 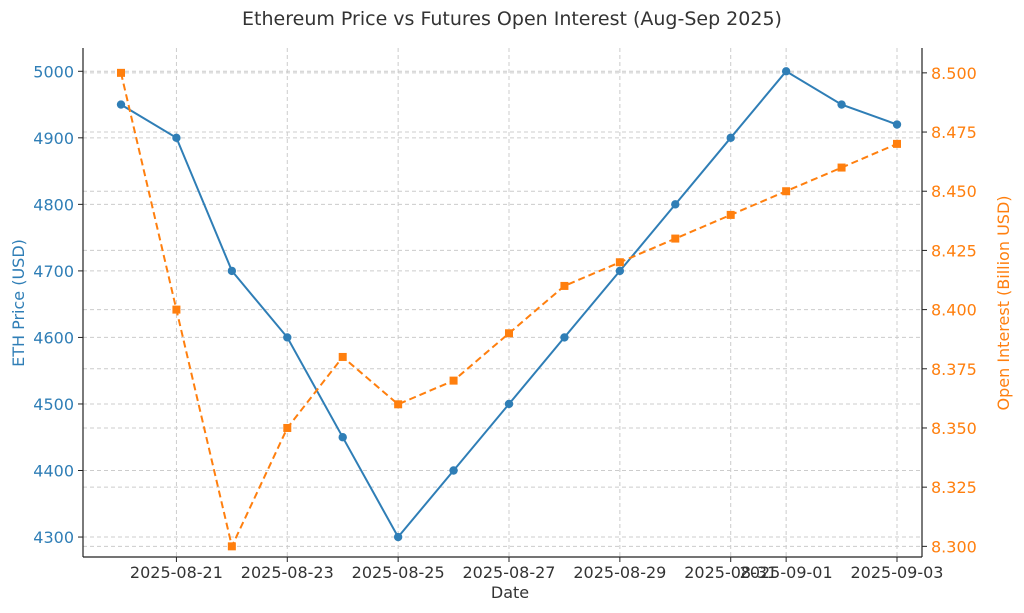 What do you see at coordinates (176, 572) in the screenshot?
I see `x-tick-label: 2025-08-21` at bounding box center [176, 572].